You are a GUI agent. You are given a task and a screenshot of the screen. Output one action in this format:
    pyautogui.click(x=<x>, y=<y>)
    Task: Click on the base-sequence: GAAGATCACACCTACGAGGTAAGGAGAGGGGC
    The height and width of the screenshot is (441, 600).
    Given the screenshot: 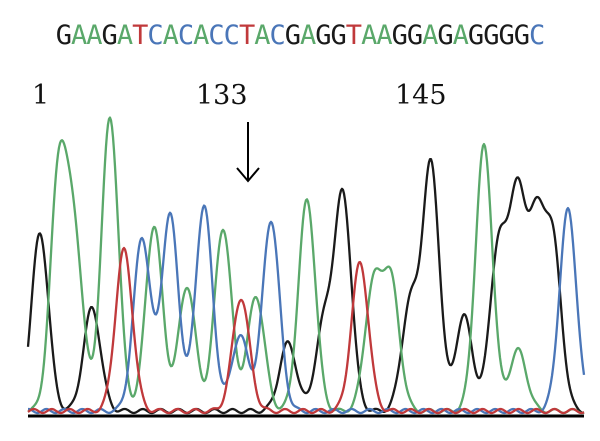 What is the action you would take?
    pyautogui.click(x=300, y=35)
    